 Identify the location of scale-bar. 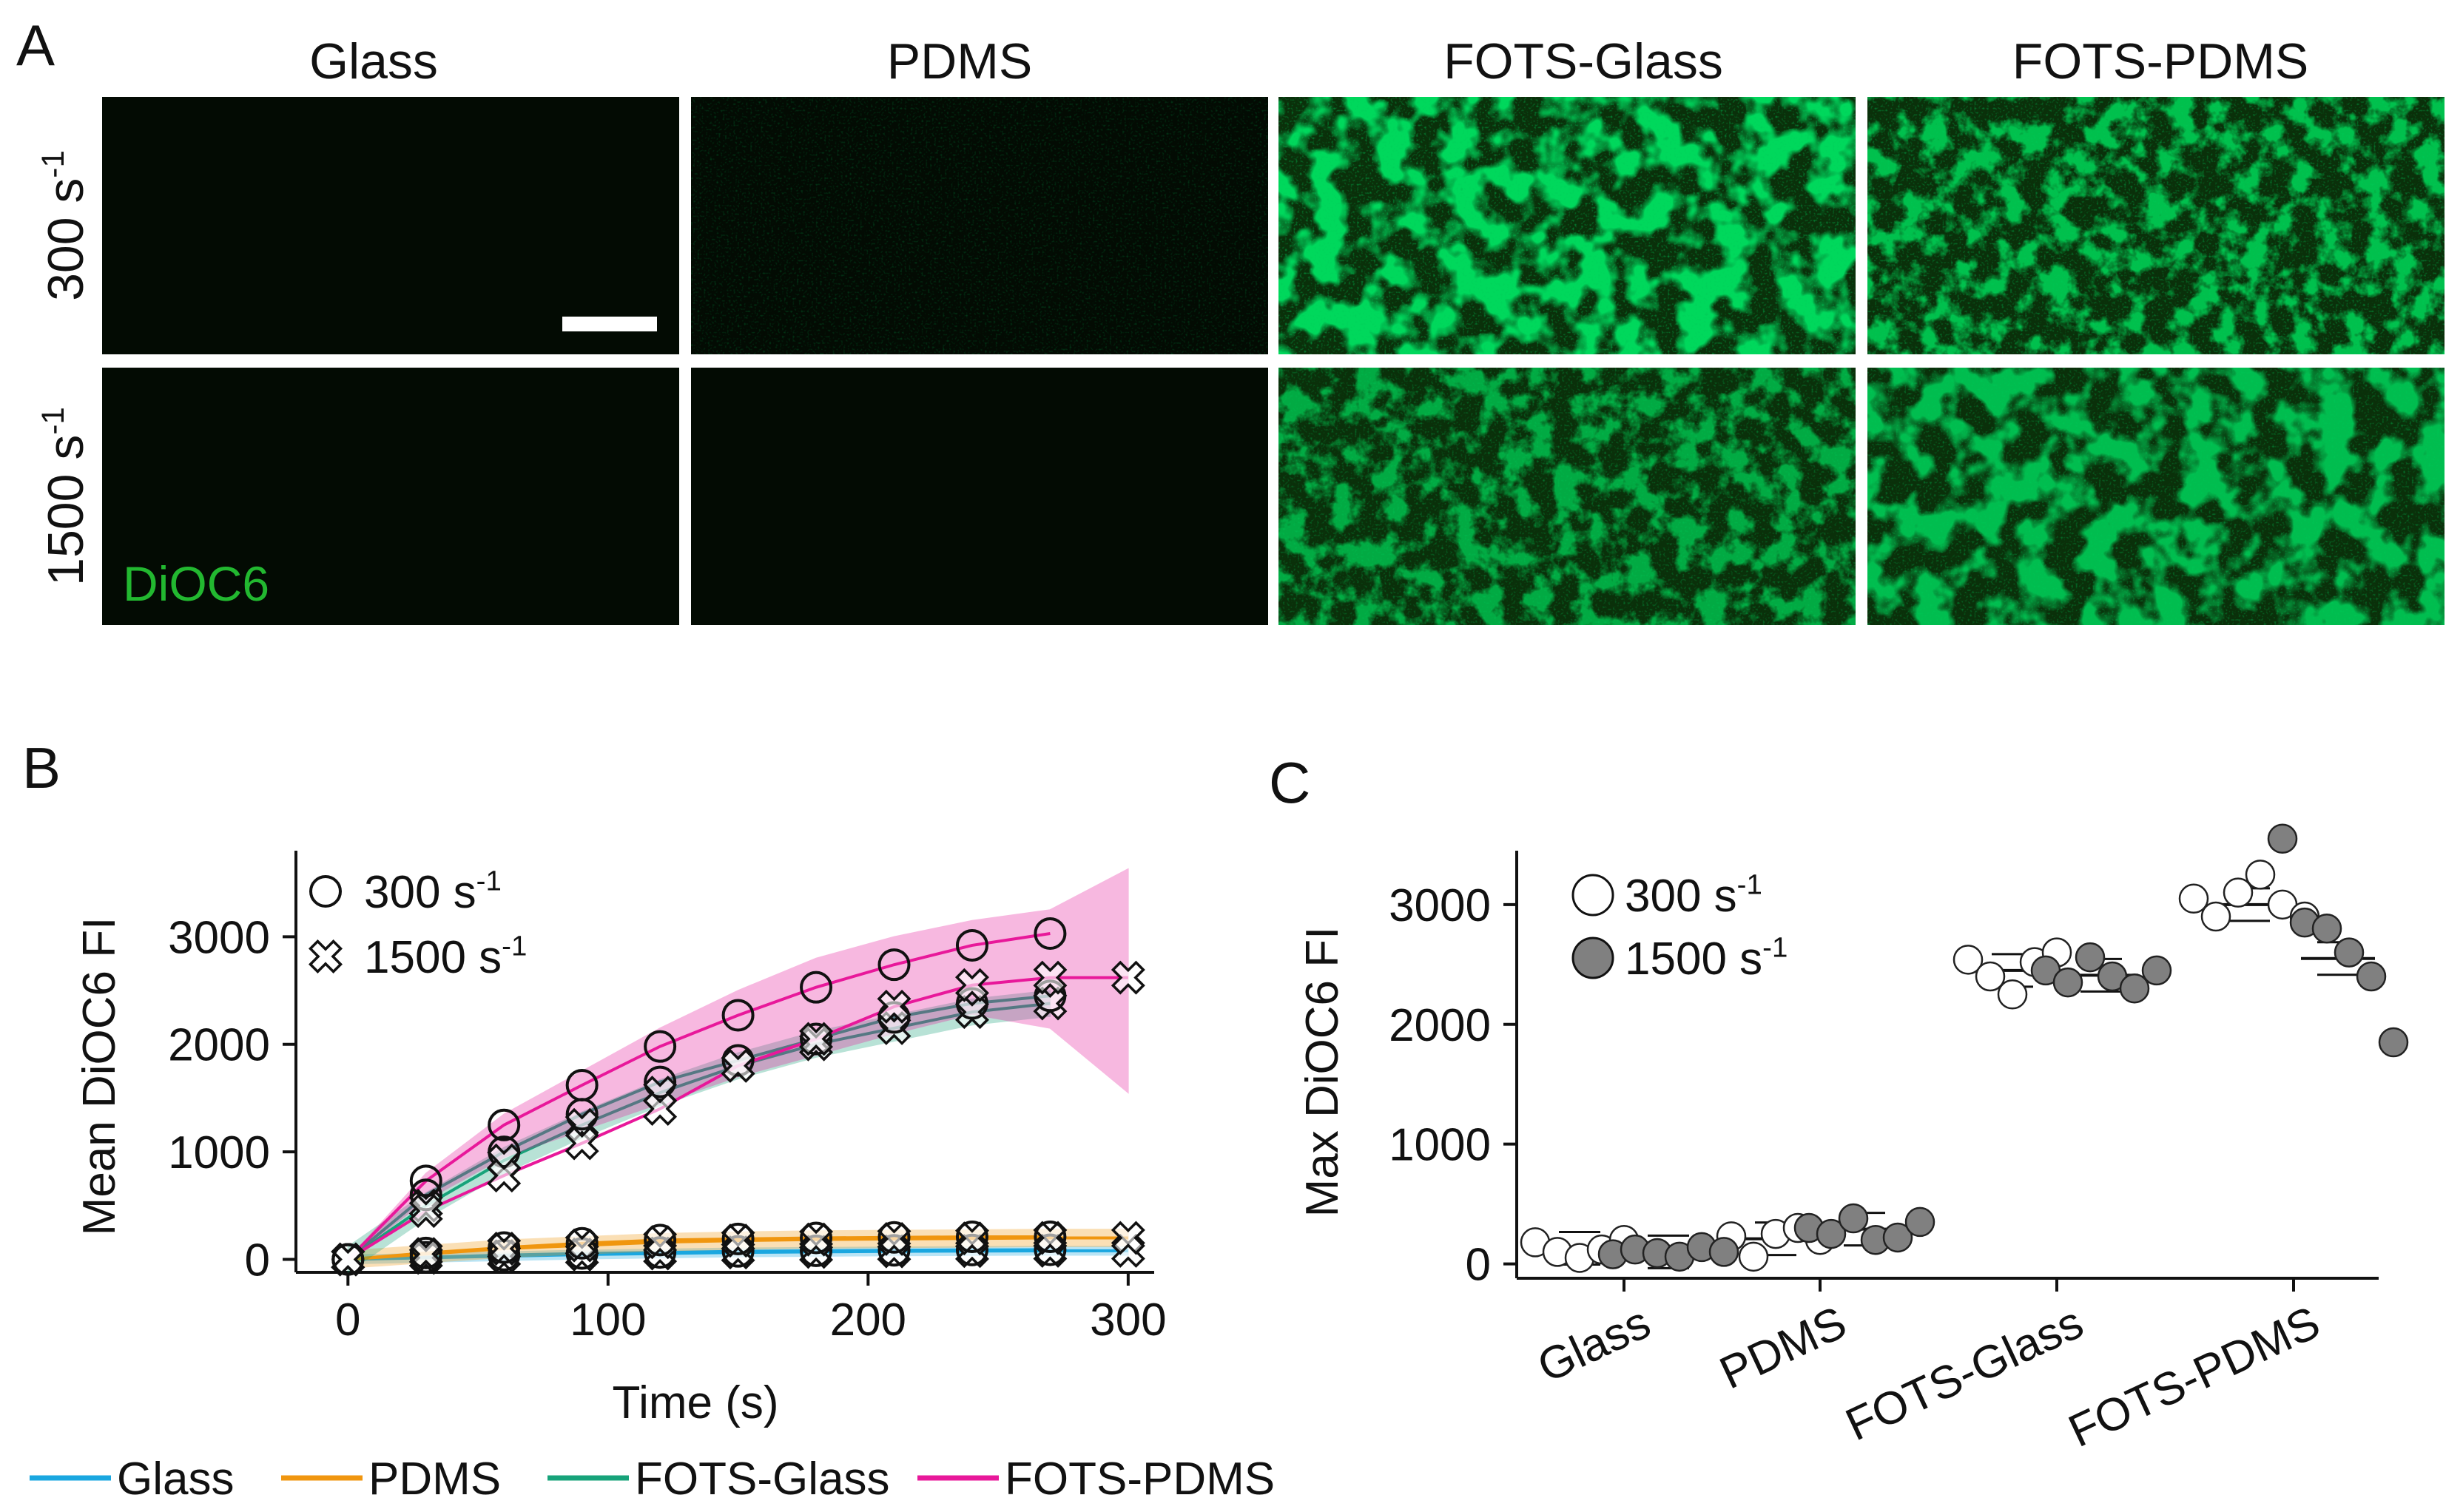
(609, 324).